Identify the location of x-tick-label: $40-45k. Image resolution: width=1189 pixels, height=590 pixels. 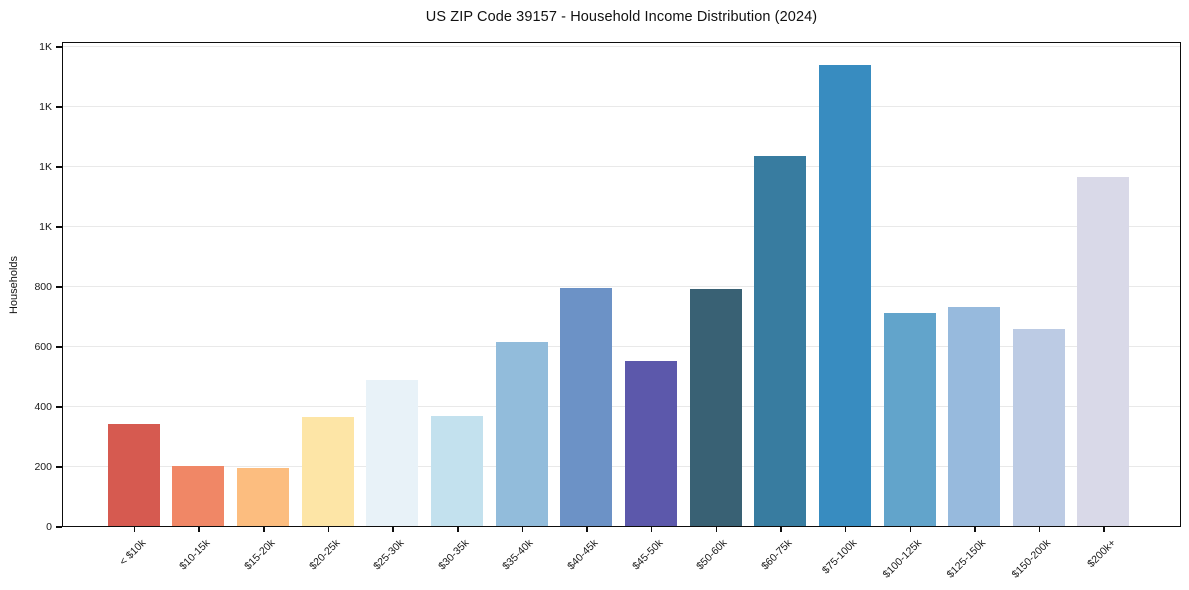
(583, 555).